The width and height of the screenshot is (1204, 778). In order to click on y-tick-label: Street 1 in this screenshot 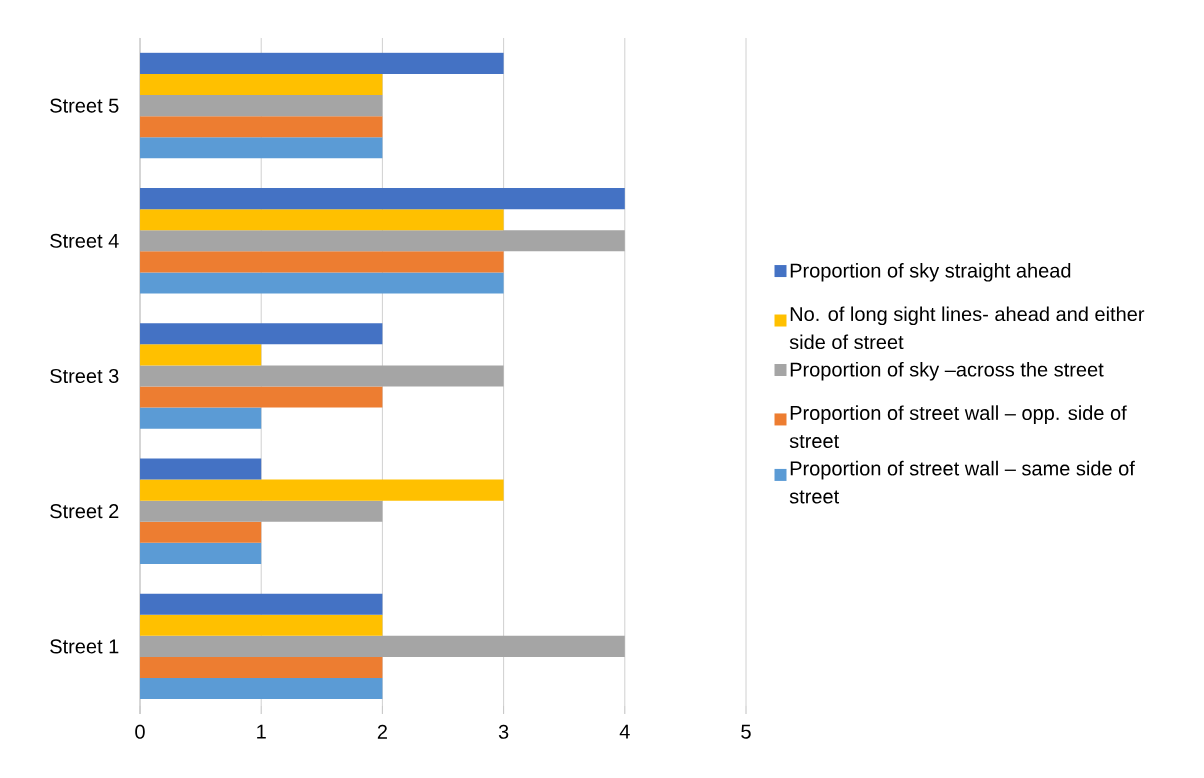, I will do `click(84, 646)`.